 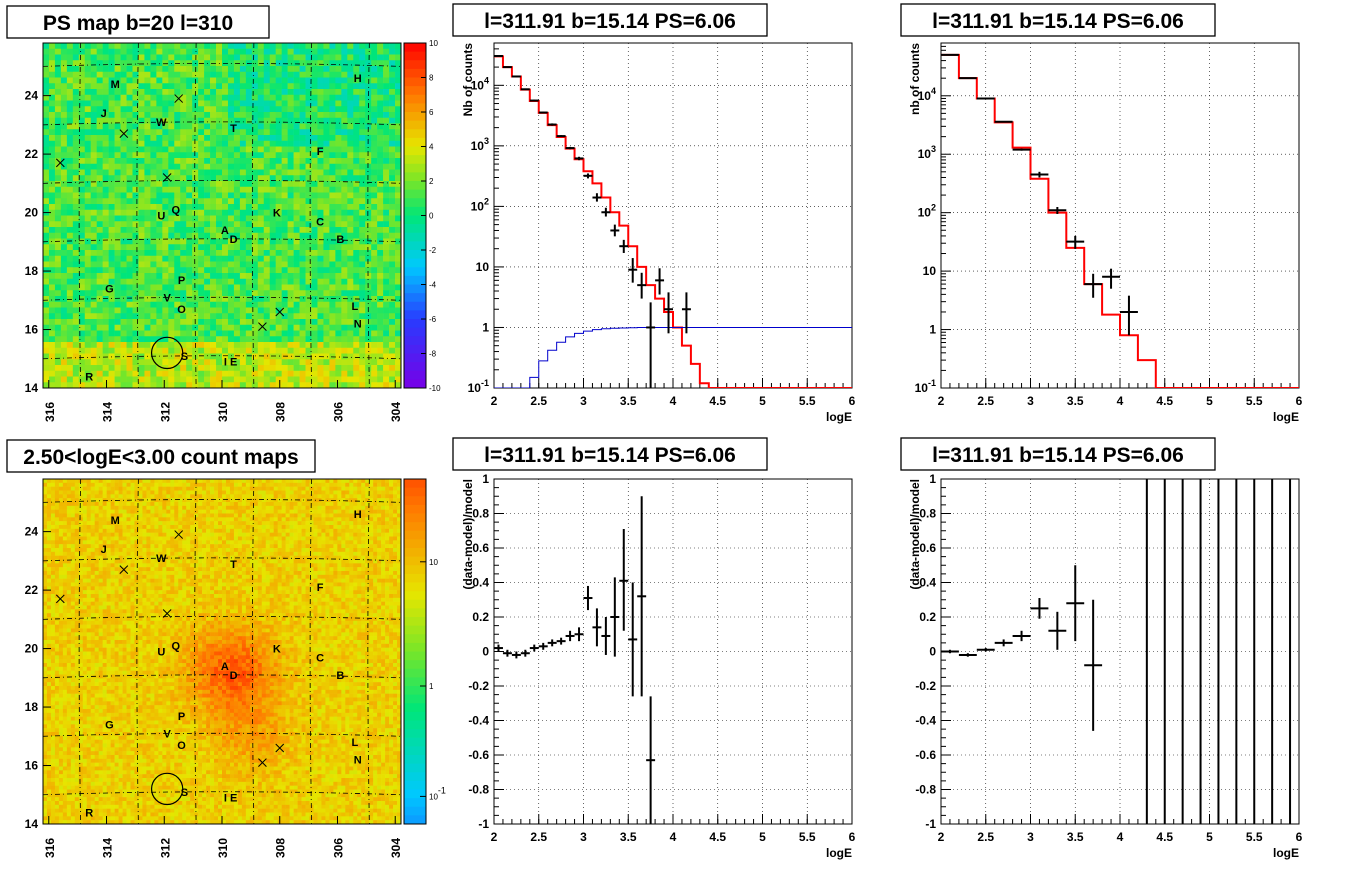 I want to click on map-x-tick: 312, so click(x=165, y=412).